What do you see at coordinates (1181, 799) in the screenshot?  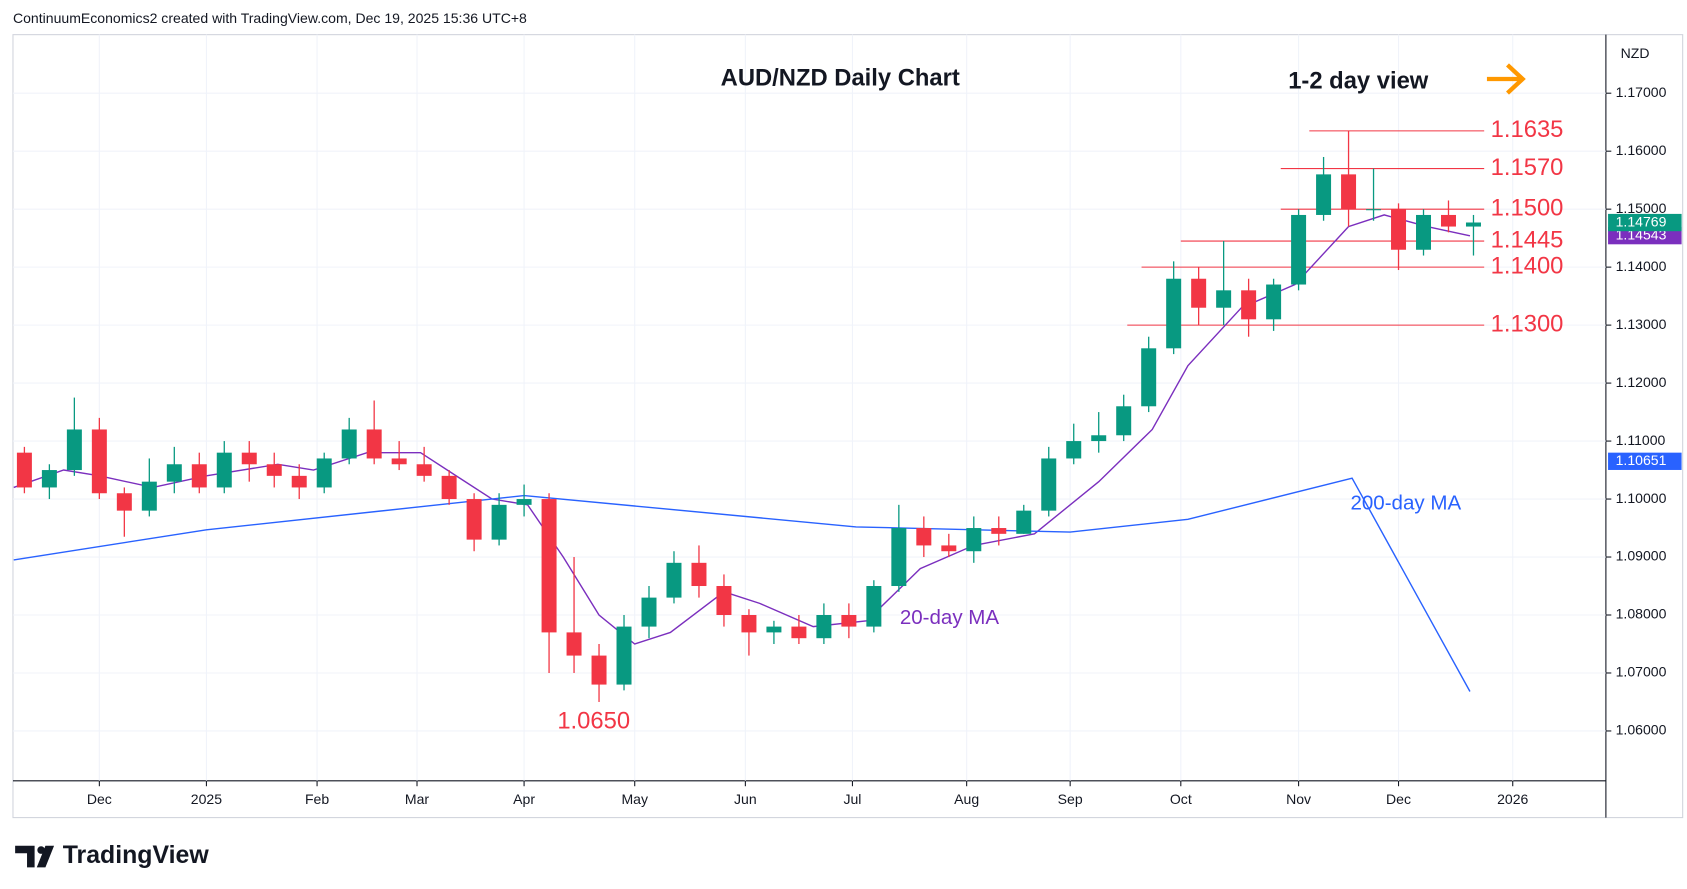 I see `x-tick-label: Oct` at bounding box center [1181, 799].